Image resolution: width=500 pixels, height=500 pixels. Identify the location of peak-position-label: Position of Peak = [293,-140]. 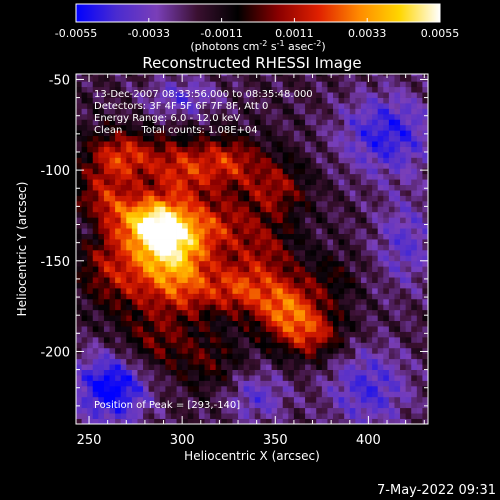
(167, 405).